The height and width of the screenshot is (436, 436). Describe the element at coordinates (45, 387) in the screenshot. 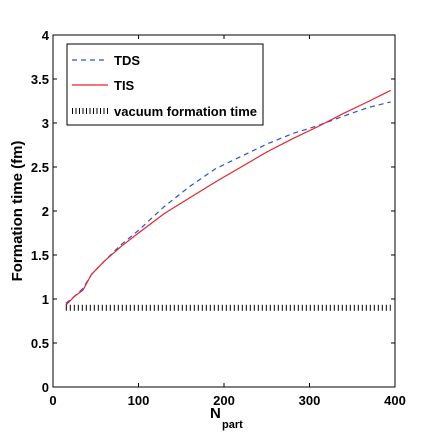

I see `y-tick-label: 0` at that location.